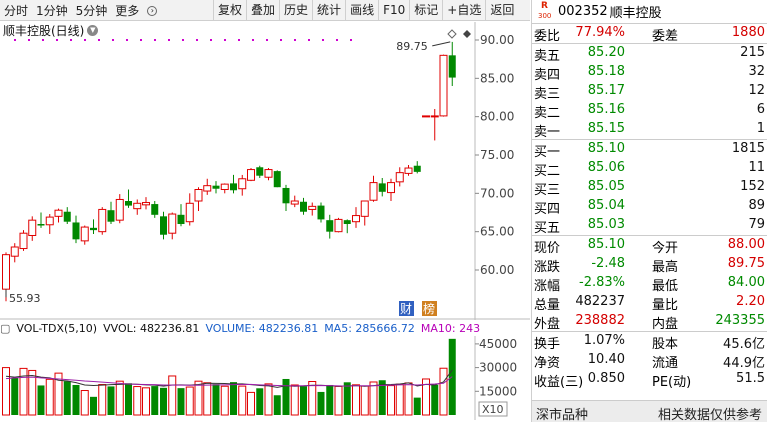 Image resolution: width=767 pixels, height=422 pixels. What do you see at coordinates (127, 11) in the screenshot?
I see `period-tab-more: 更多` at bounding box center [127, 11].